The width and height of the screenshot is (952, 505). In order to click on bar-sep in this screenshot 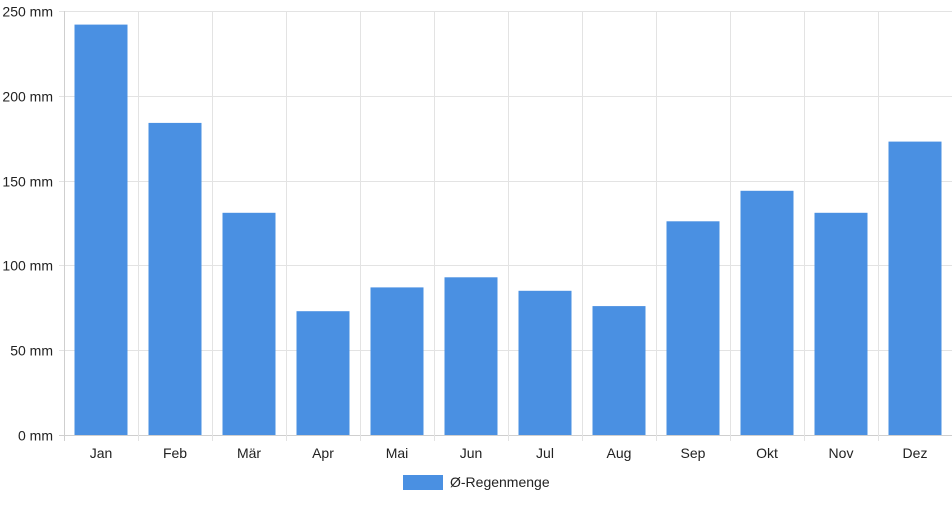, I will do `click(693, 328)`.